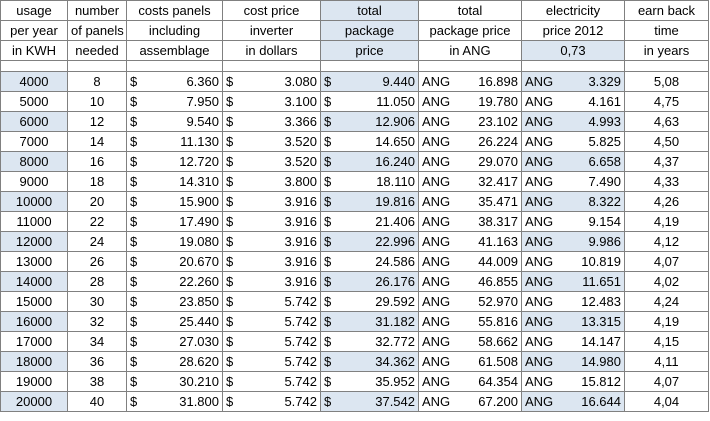  What do you see at coordinates (398, 81) in the screenshot?
I see `amount-value: 9.440` at bounding box center [398, 81].